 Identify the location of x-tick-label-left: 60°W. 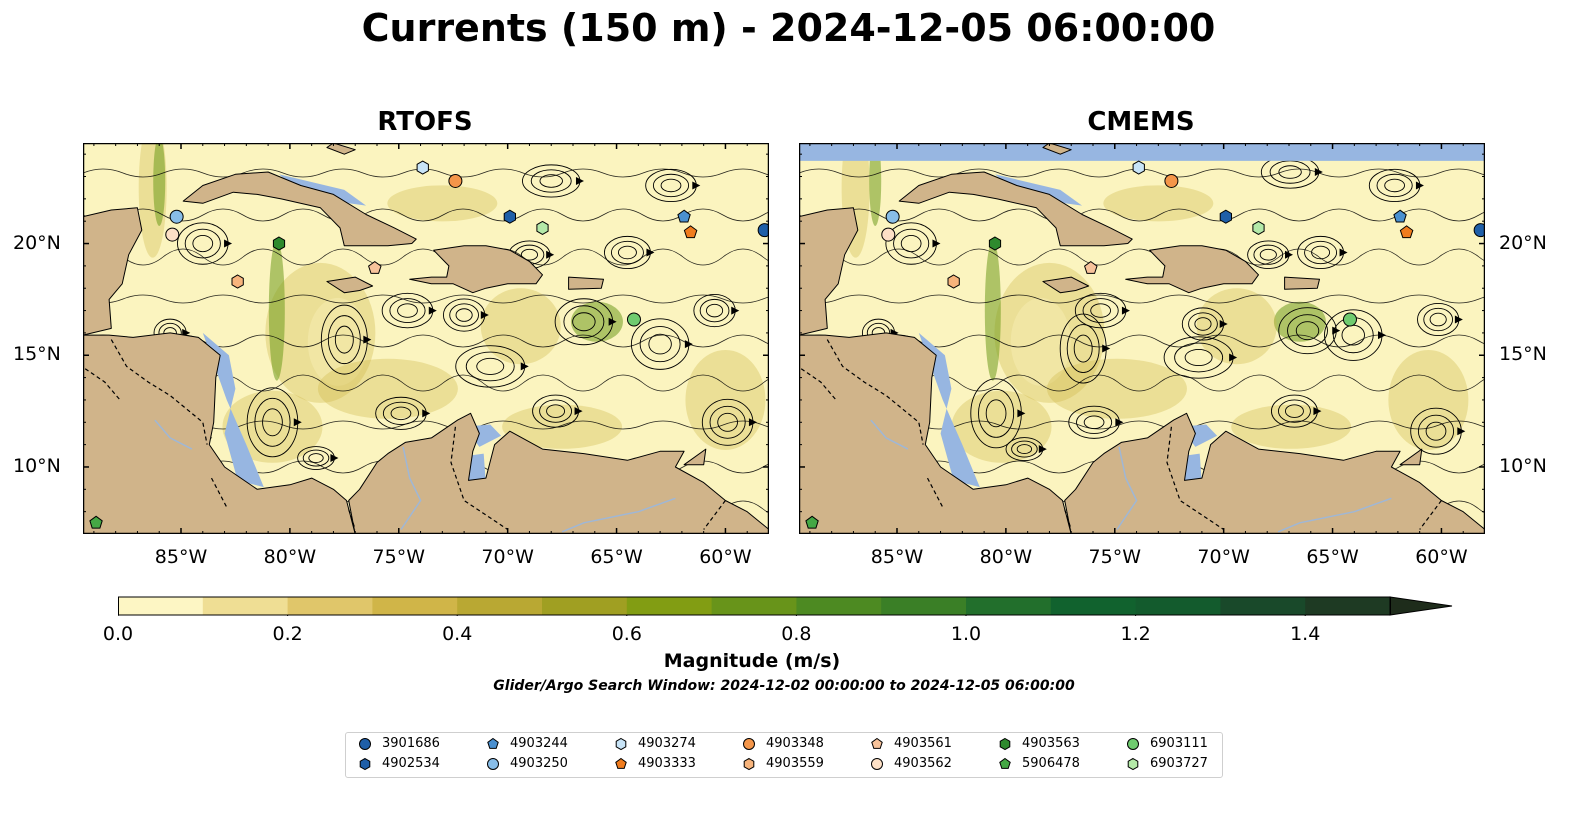
(725, 557).